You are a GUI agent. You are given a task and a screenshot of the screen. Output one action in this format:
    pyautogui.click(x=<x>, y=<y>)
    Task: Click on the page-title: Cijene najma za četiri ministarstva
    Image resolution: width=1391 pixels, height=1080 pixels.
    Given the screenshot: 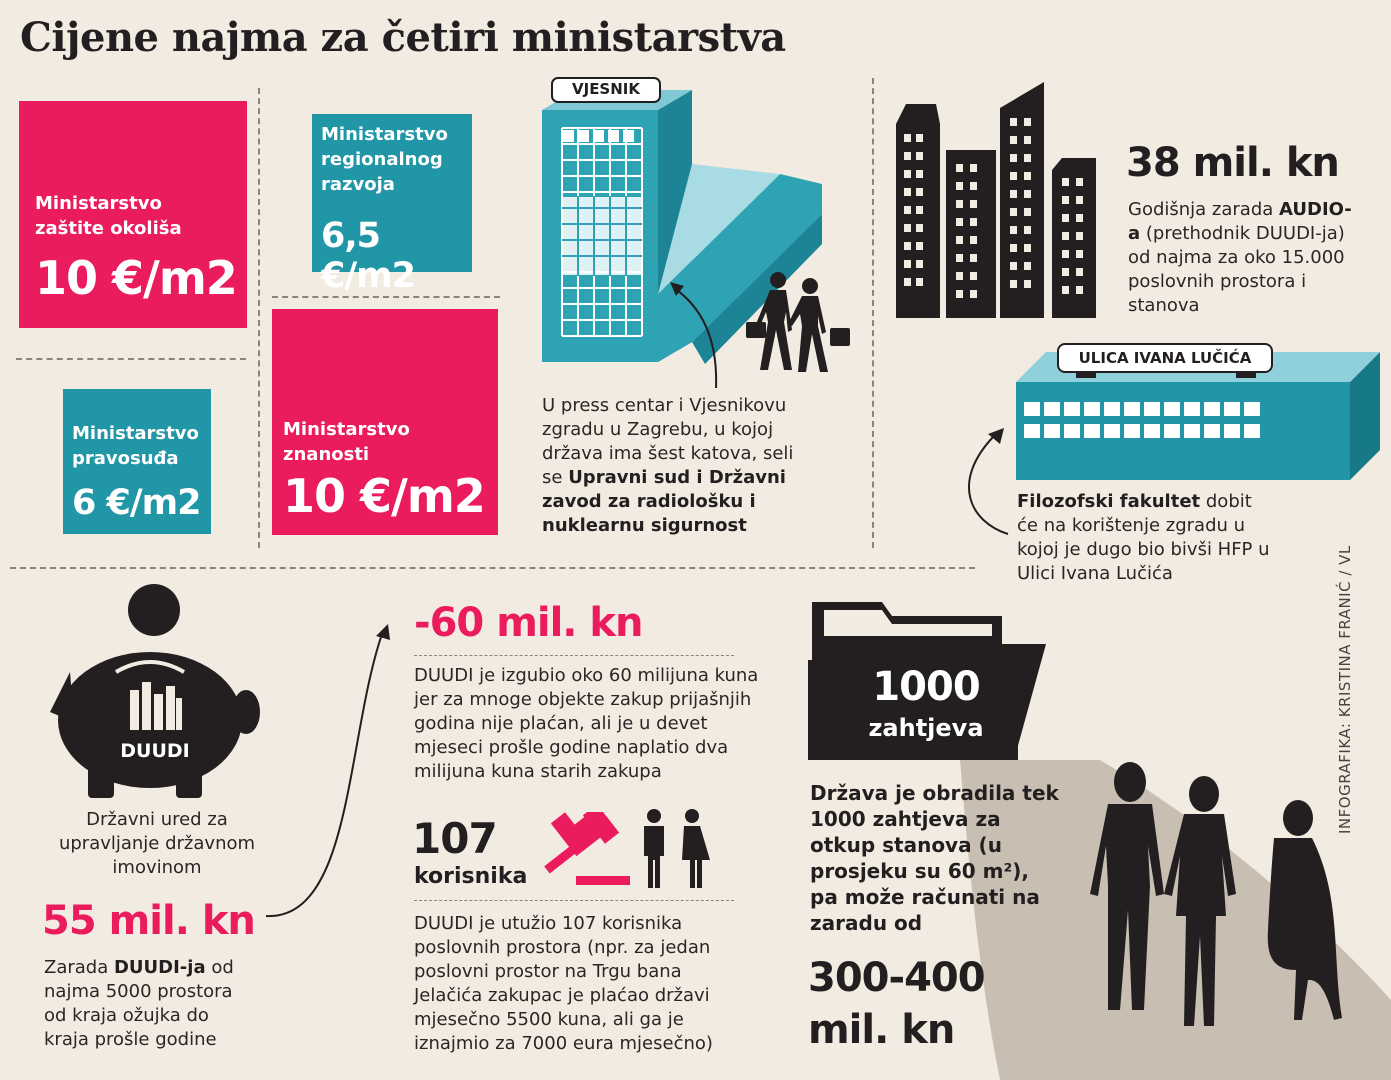 What is the action you would take?
    pyautogui.click(x=403, y=37)
    